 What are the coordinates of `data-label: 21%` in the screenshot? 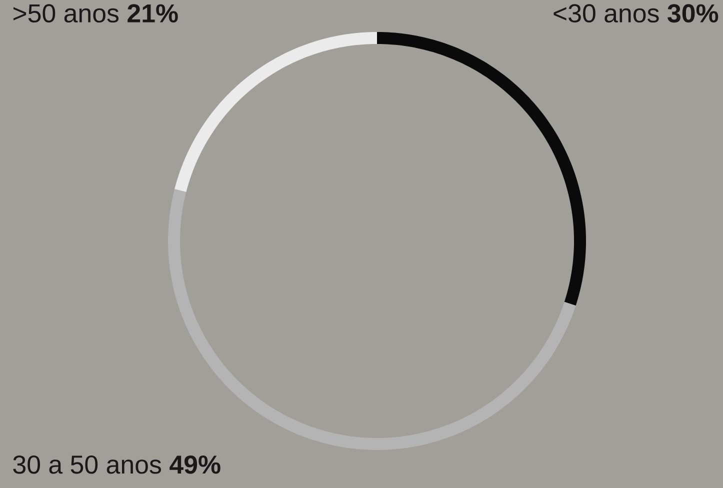 It's located at (153, 13).